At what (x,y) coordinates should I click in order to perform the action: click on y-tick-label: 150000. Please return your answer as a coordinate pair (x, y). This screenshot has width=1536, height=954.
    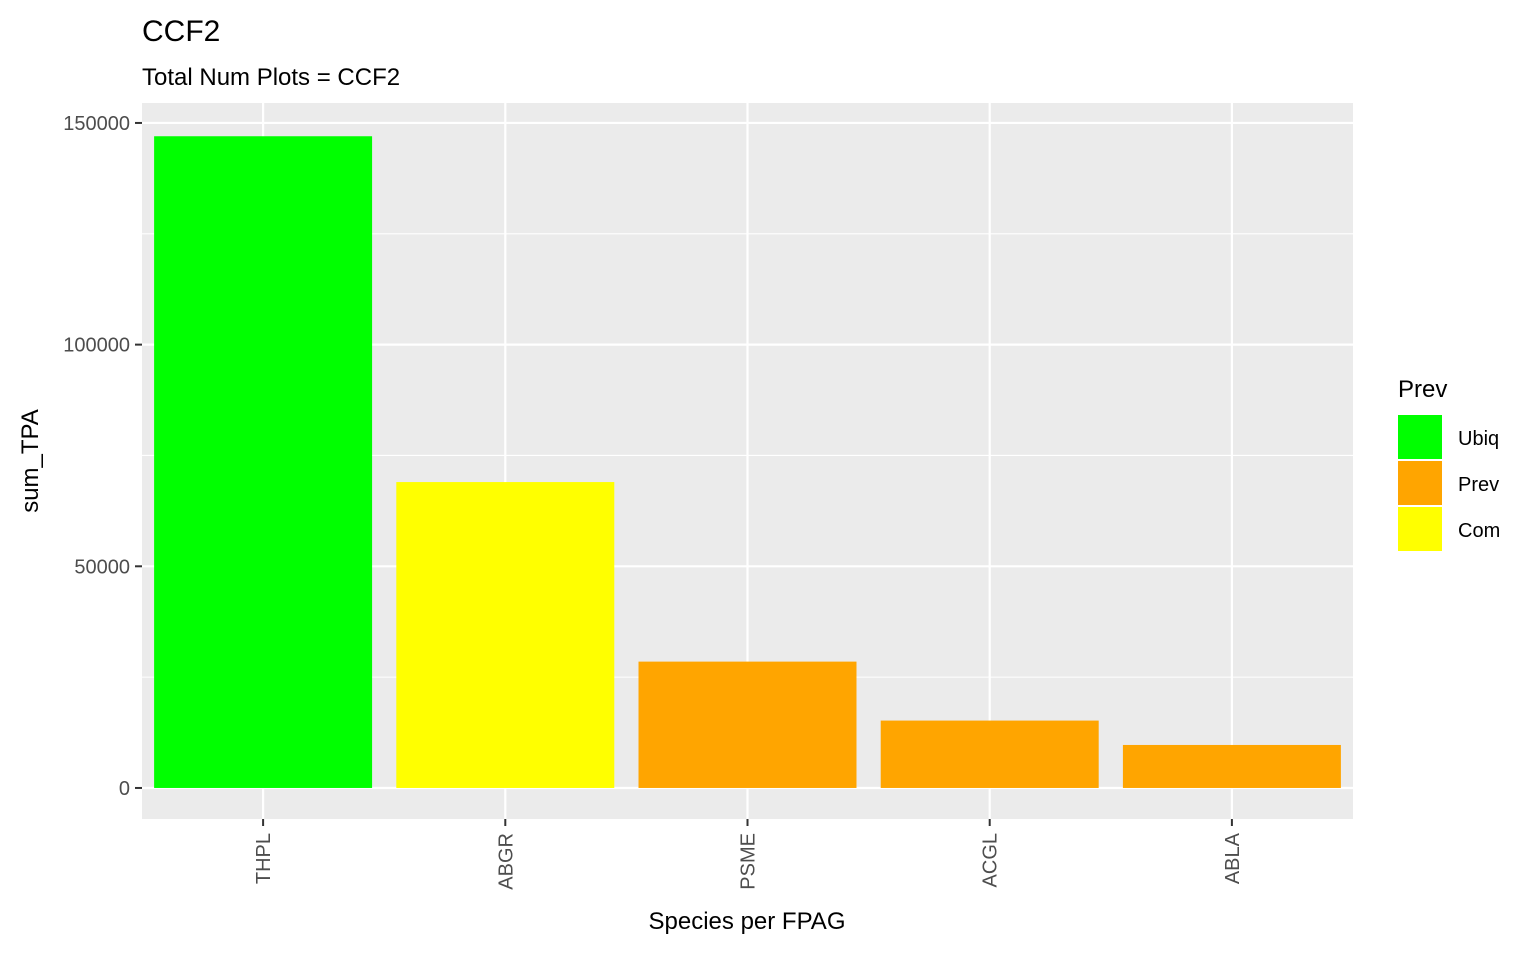
    Looking at the image, I should click on (96, 124).